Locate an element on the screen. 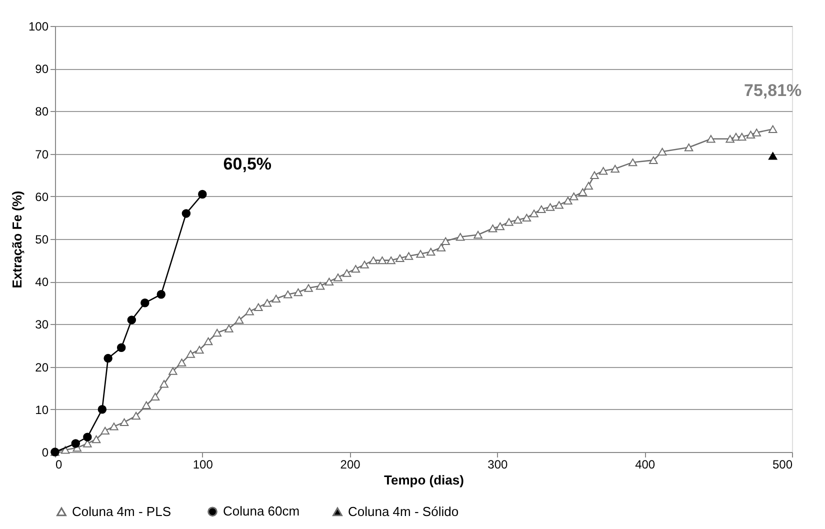 The image size is (825, 529). y-axis-title: Extração Fe (%) is located at coordinates (16, 239).